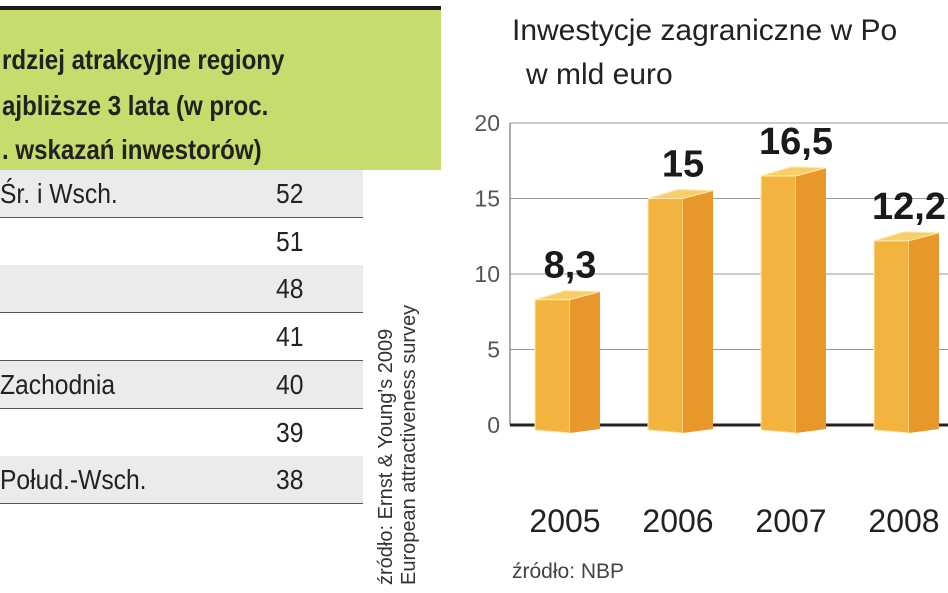 This screenshot has width=948, height=593. Describe the element at coordinates (564, 521) in the screenshot. I see `x-tick-label: 2005` at that location.